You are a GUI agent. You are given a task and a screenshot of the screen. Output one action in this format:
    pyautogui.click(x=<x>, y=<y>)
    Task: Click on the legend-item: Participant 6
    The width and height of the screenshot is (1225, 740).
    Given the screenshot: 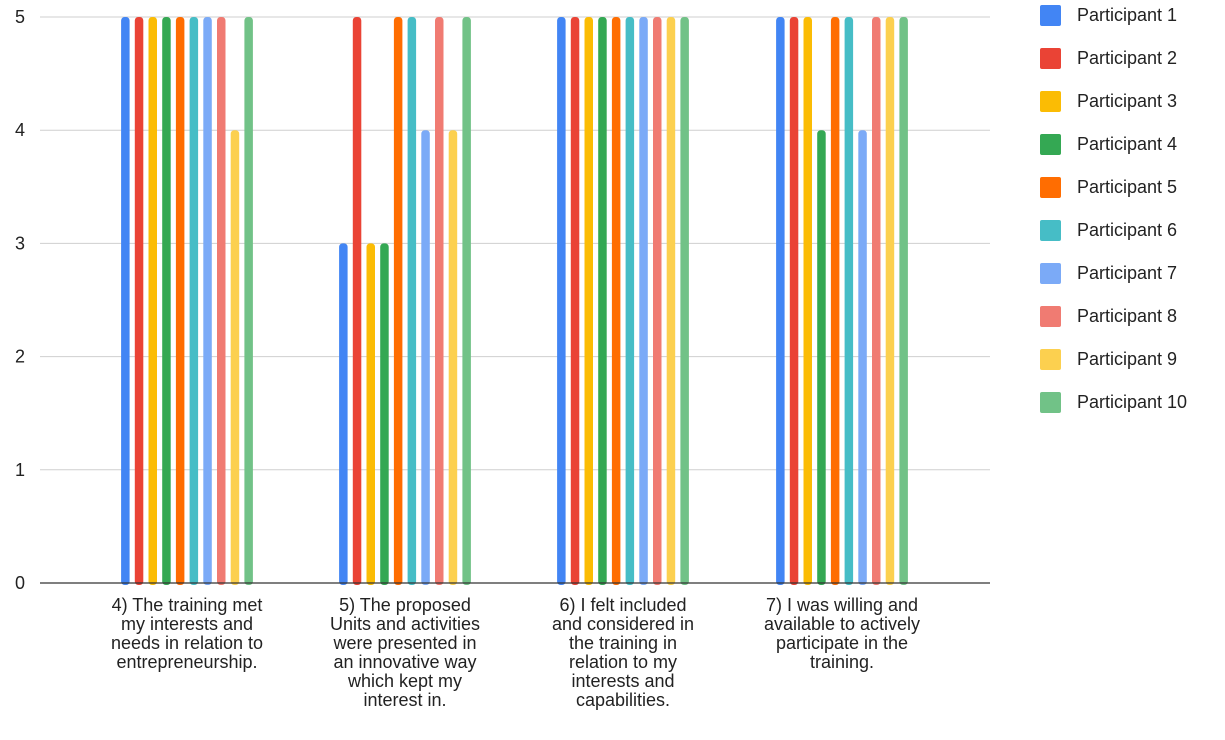 What is the action you would take?
    pyautogui.click(x=1108, y=230)
    